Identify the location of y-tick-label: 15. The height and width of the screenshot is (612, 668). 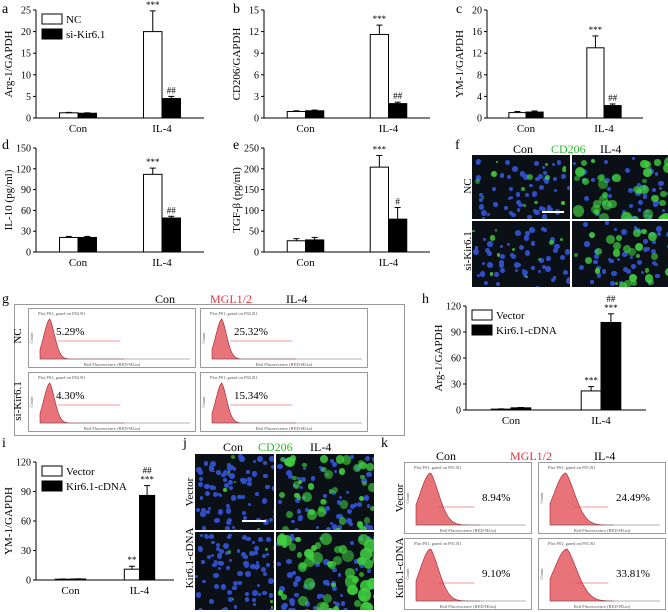
(254, 11).